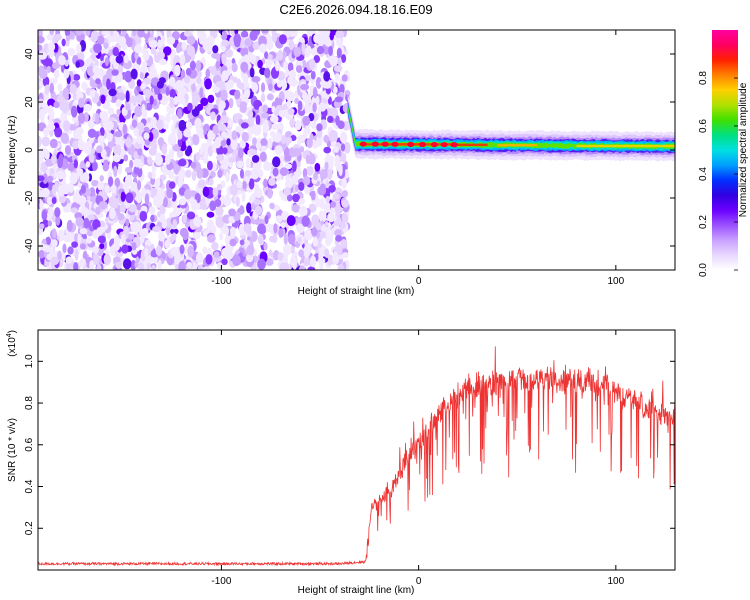 Image resolution: width=750 pixels, height=600 pixels. I want to click on snr-x-axis-label: Height of straight line (km), so click(356, 590).